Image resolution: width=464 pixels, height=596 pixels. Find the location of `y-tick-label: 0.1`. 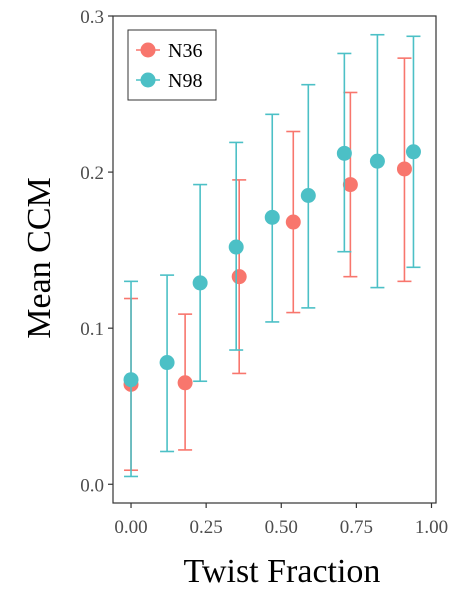

y-tick-label: 0.1 is located at coordinates (92, 329).